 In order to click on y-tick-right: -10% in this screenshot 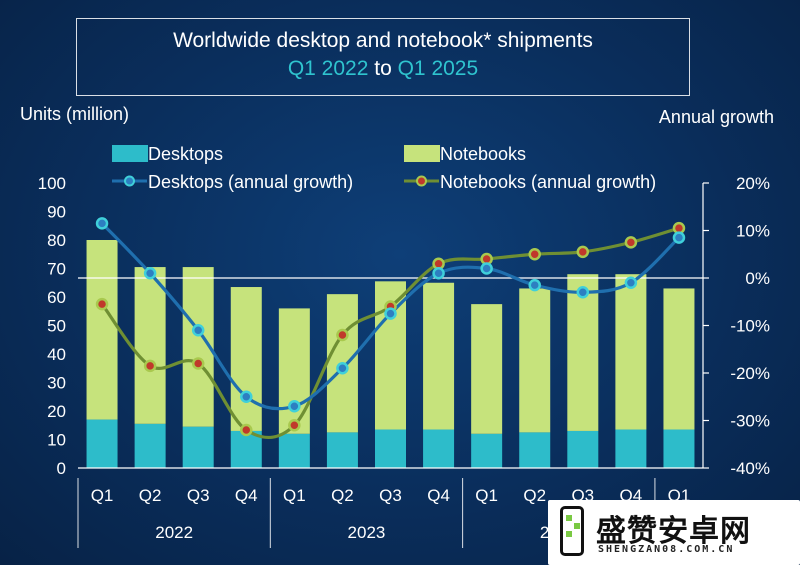, I will do `click(750, 326)`.